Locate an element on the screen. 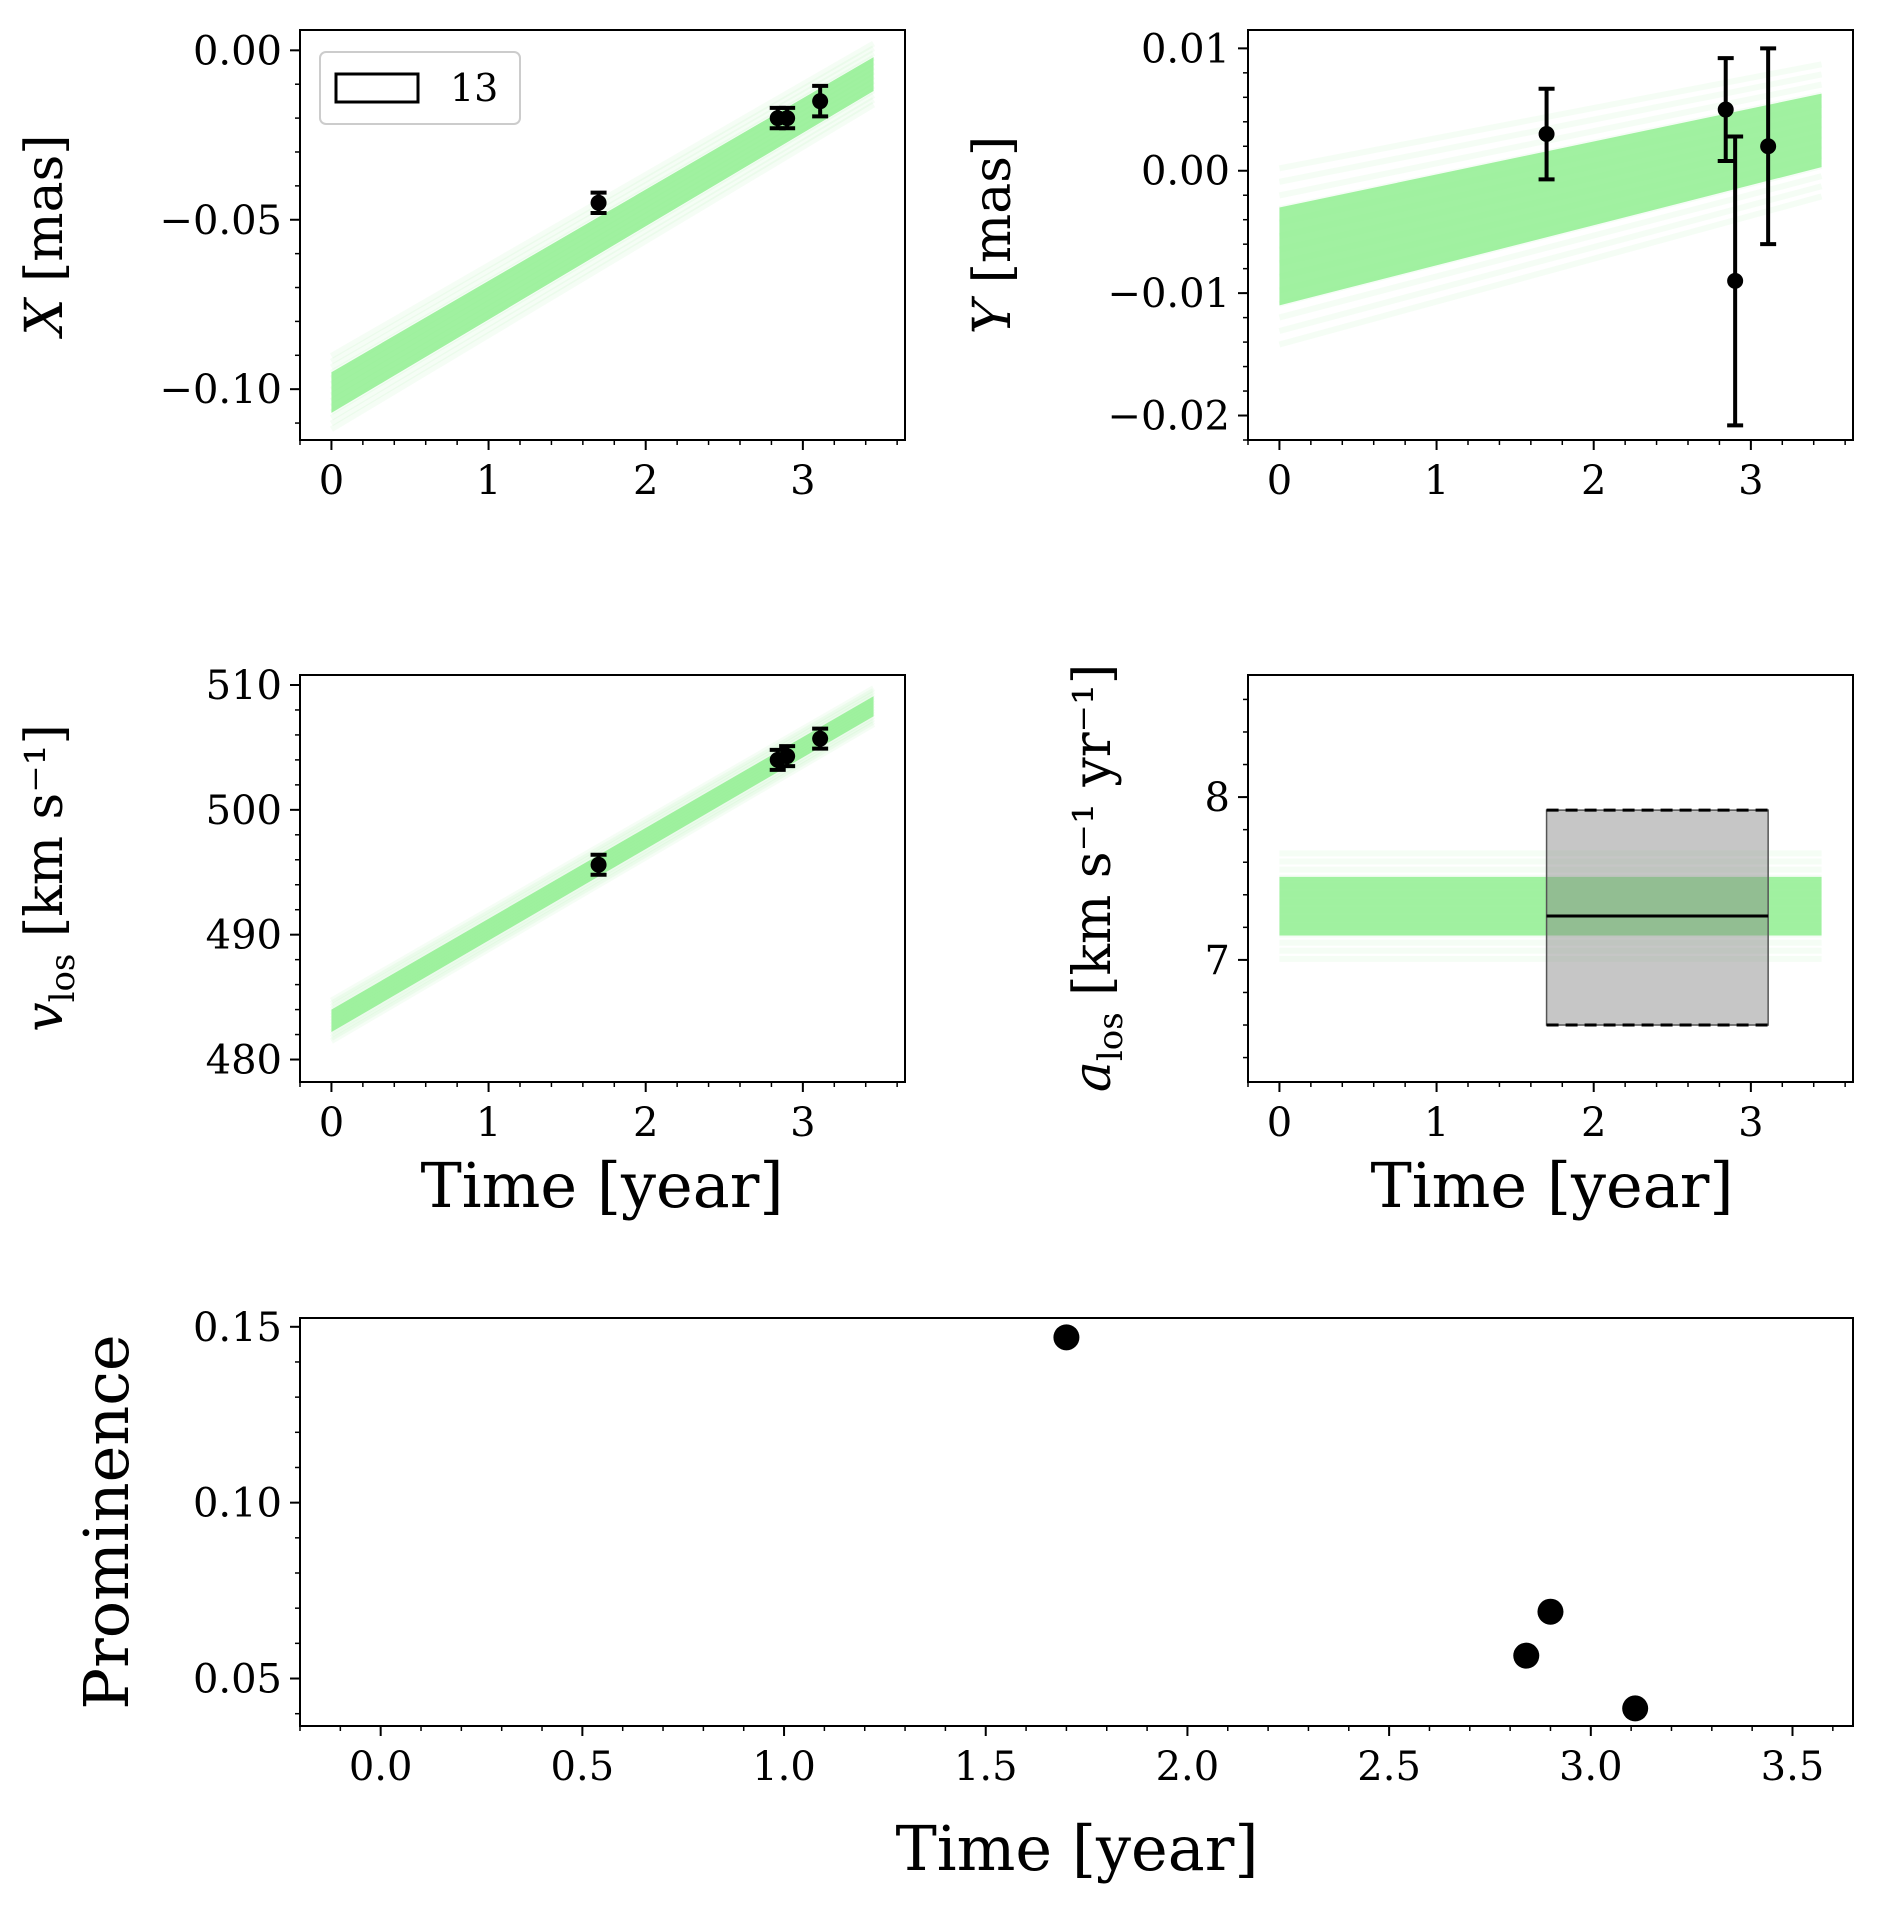  legend: 13 is located at coordinates (420, 88).